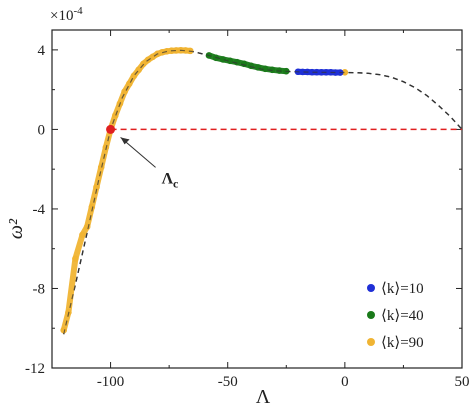 This screenshot has height=412, width=474. I want to click on x-axis-label: Λ, so click(263, 397).